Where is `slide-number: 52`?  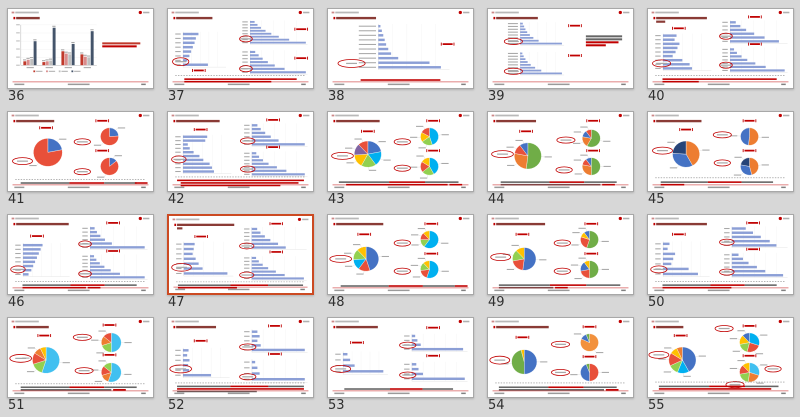 slide-number: 52 is located at coordinates (176, 405).